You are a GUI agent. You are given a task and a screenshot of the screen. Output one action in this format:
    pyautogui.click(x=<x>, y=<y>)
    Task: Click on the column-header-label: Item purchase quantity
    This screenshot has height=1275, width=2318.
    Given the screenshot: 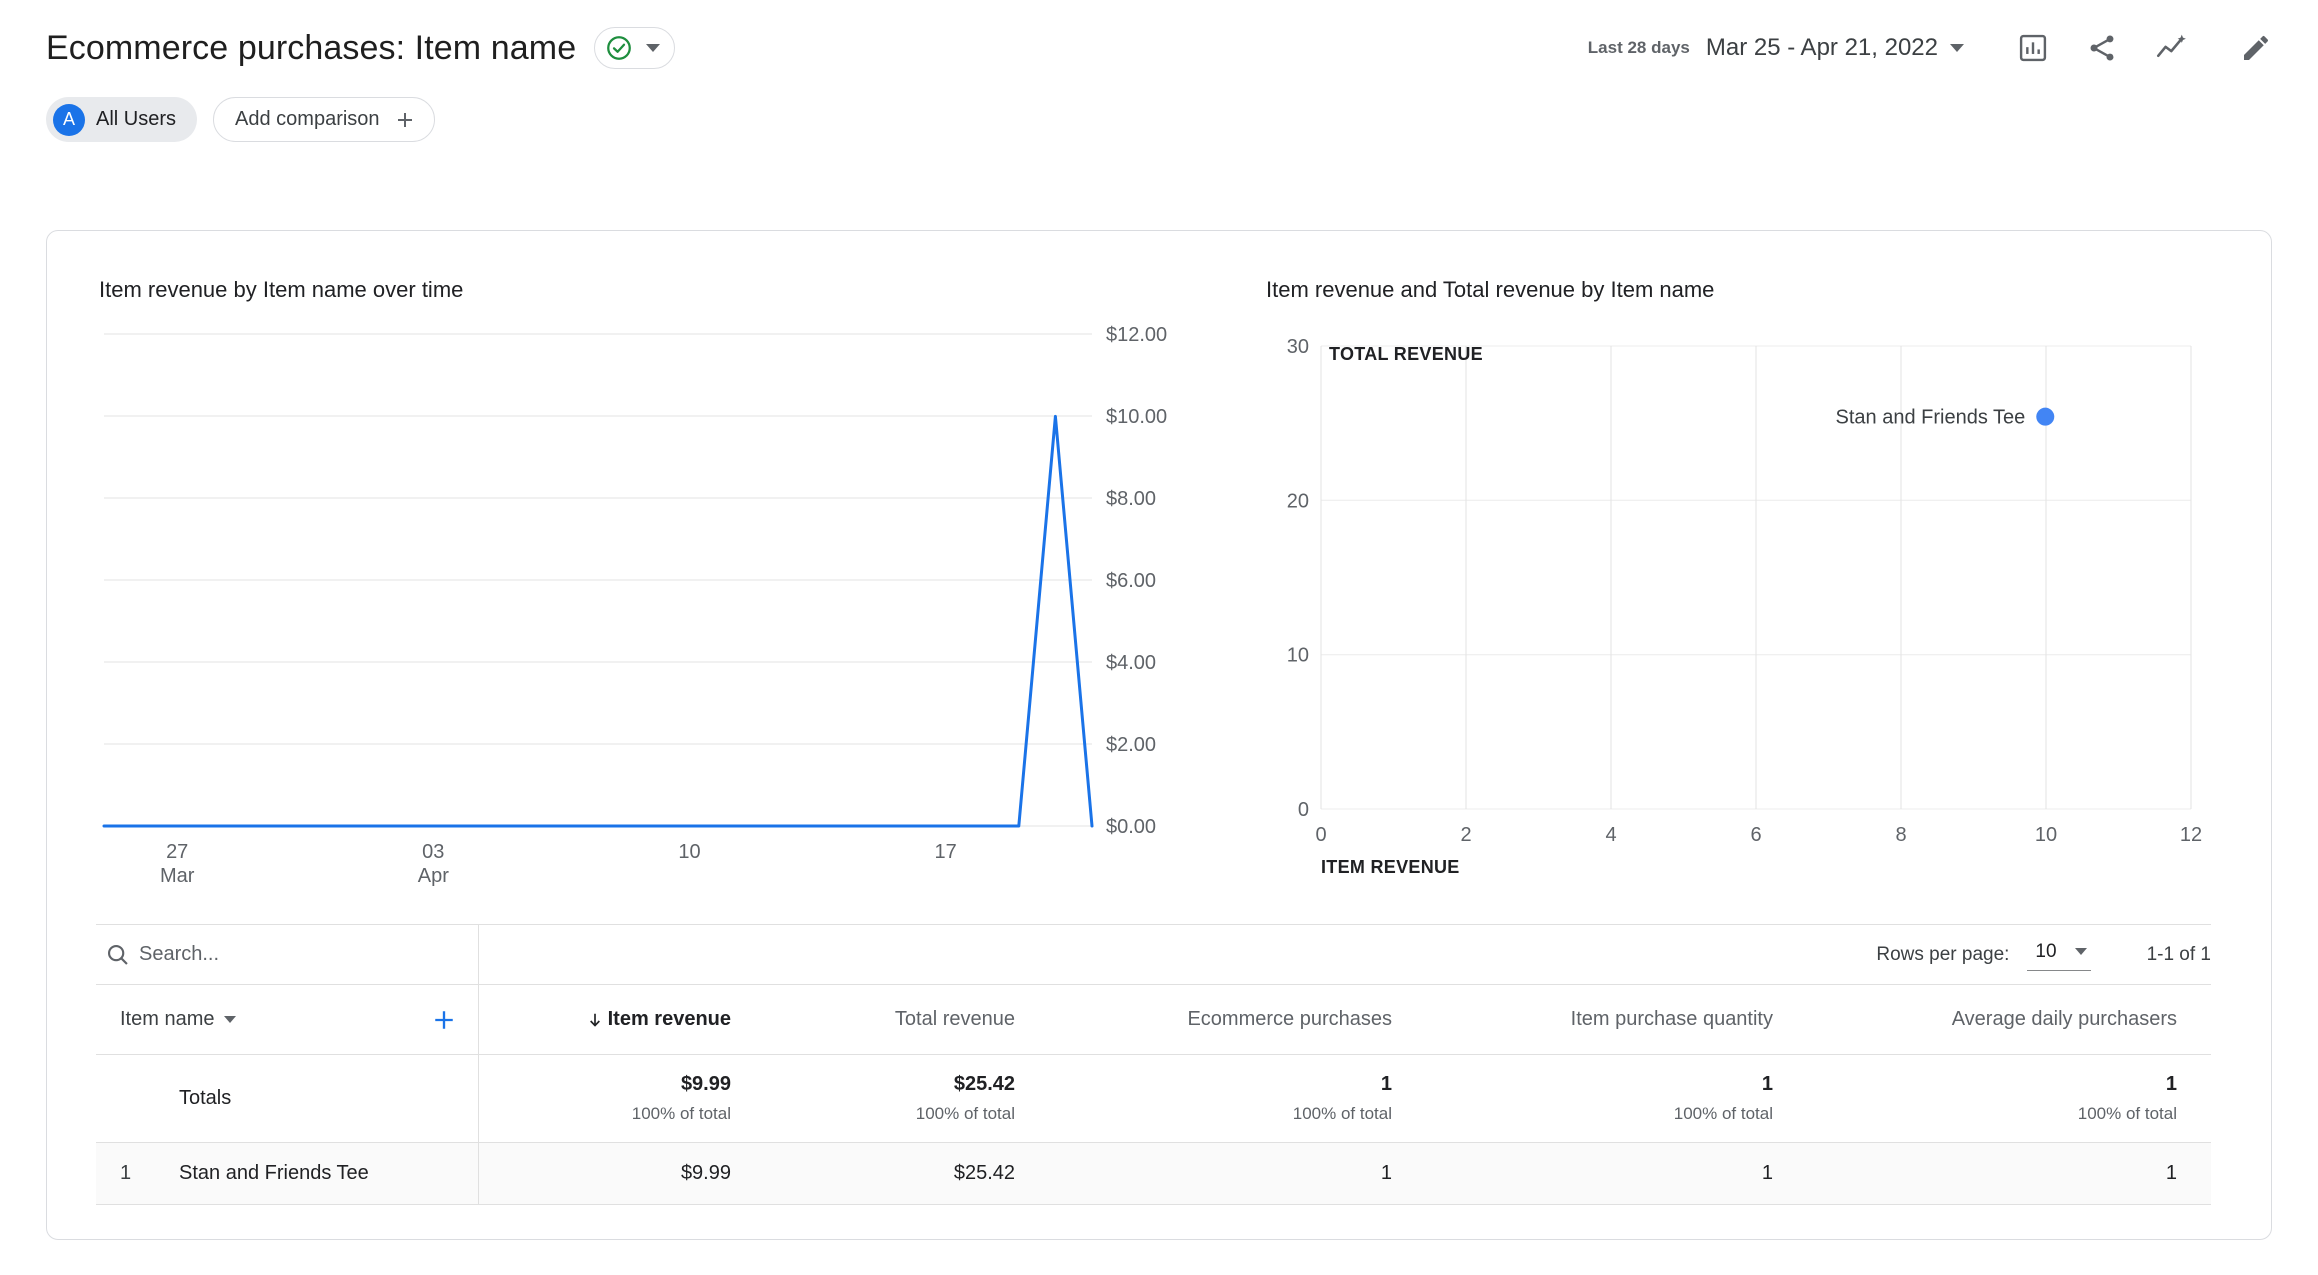 What is the action you would take?
    pyautogui.click(x=1671, y=1019)
    